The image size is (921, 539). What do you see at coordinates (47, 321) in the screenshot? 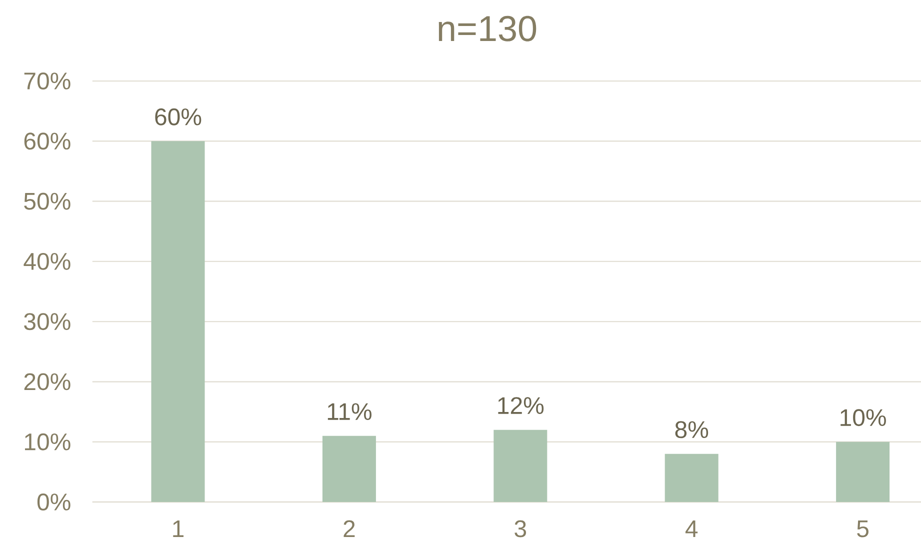
I see `y-tick-label: 30%` at bounding box center [47, 321].